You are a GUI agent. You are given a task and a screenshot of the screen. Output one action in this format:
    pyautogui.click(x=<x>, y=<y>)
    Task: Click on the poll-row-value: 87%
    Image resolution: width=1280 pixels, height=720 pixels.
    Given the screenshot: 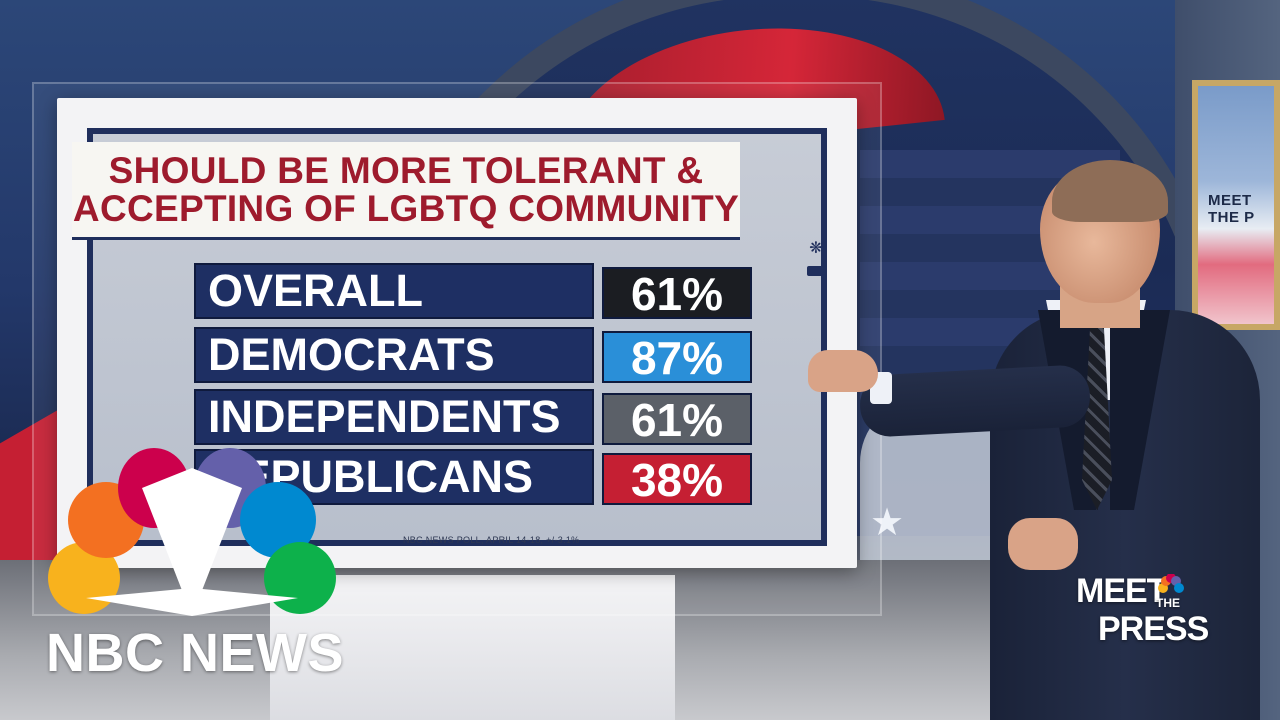 What is the action you would take?
    pyautogui.click(x=677, y=357)
    